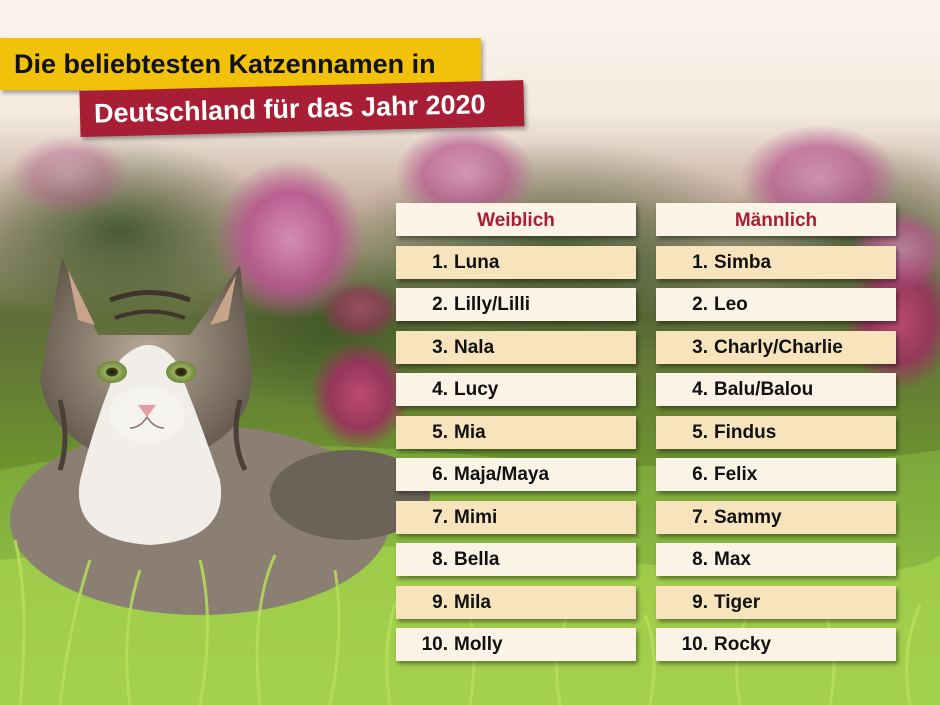  What do you see at coordinates (516, 389) in the screenshot?
I see `female-name-row: 4. Lucy` at bounding box center [516, 389].